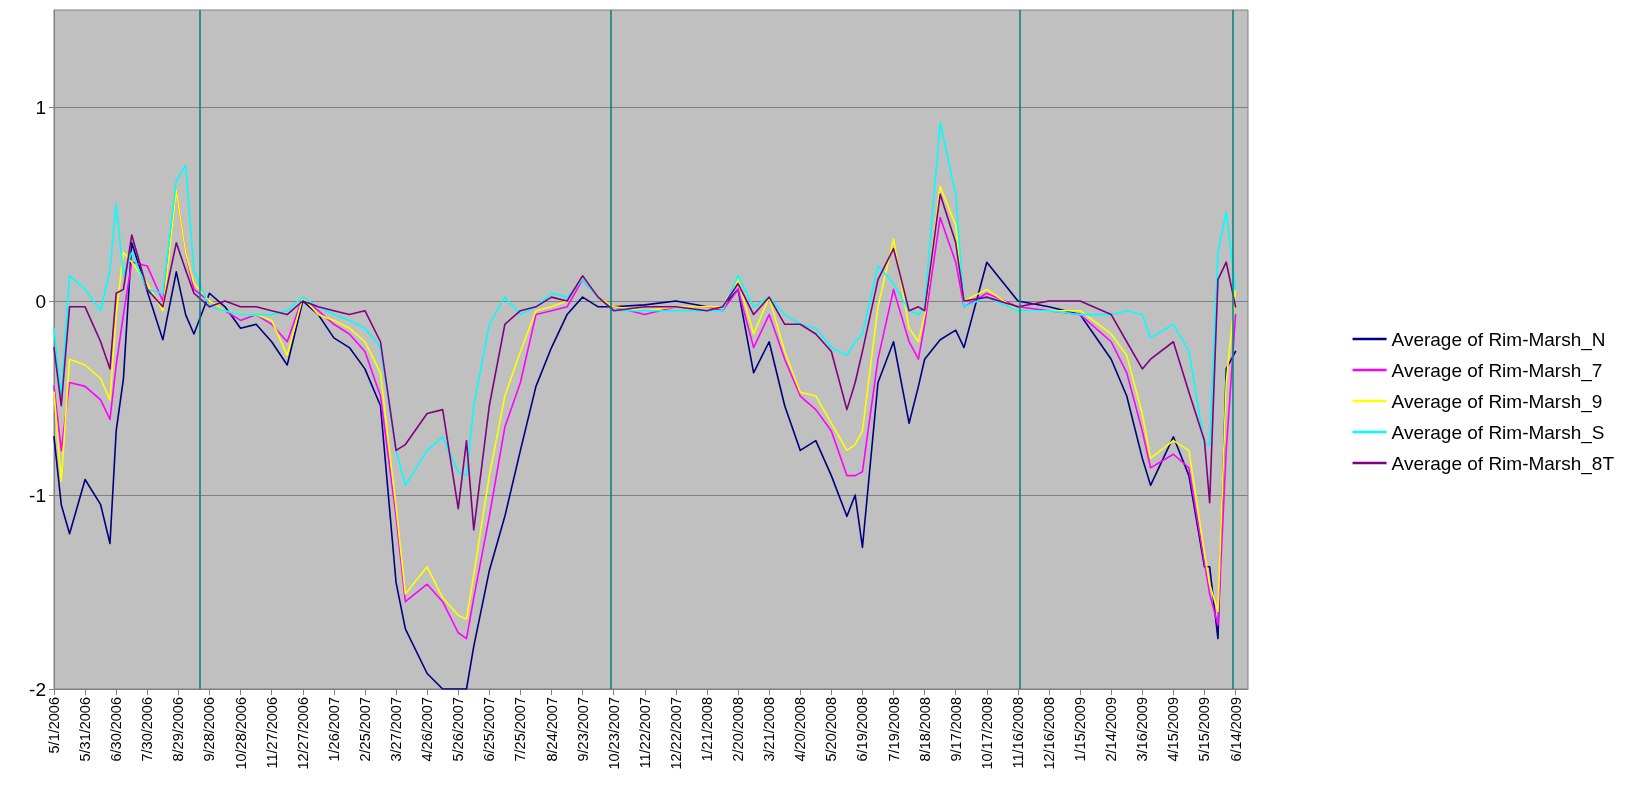  I want to click on x-tick-label: 3/21/2008, so click(769, 729).